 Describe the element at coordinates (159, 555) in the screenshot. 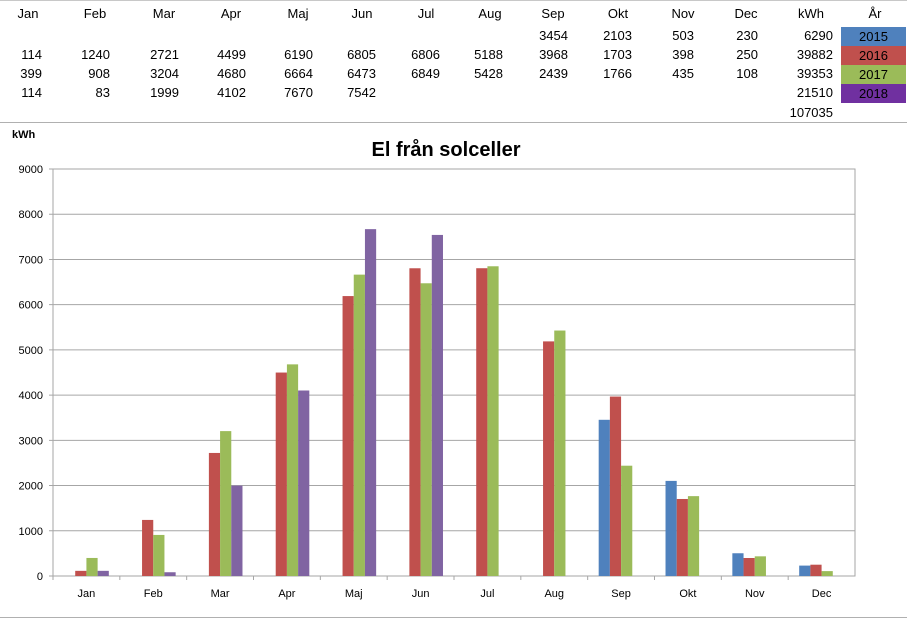

I see `bar-series-2-feb` at that location.